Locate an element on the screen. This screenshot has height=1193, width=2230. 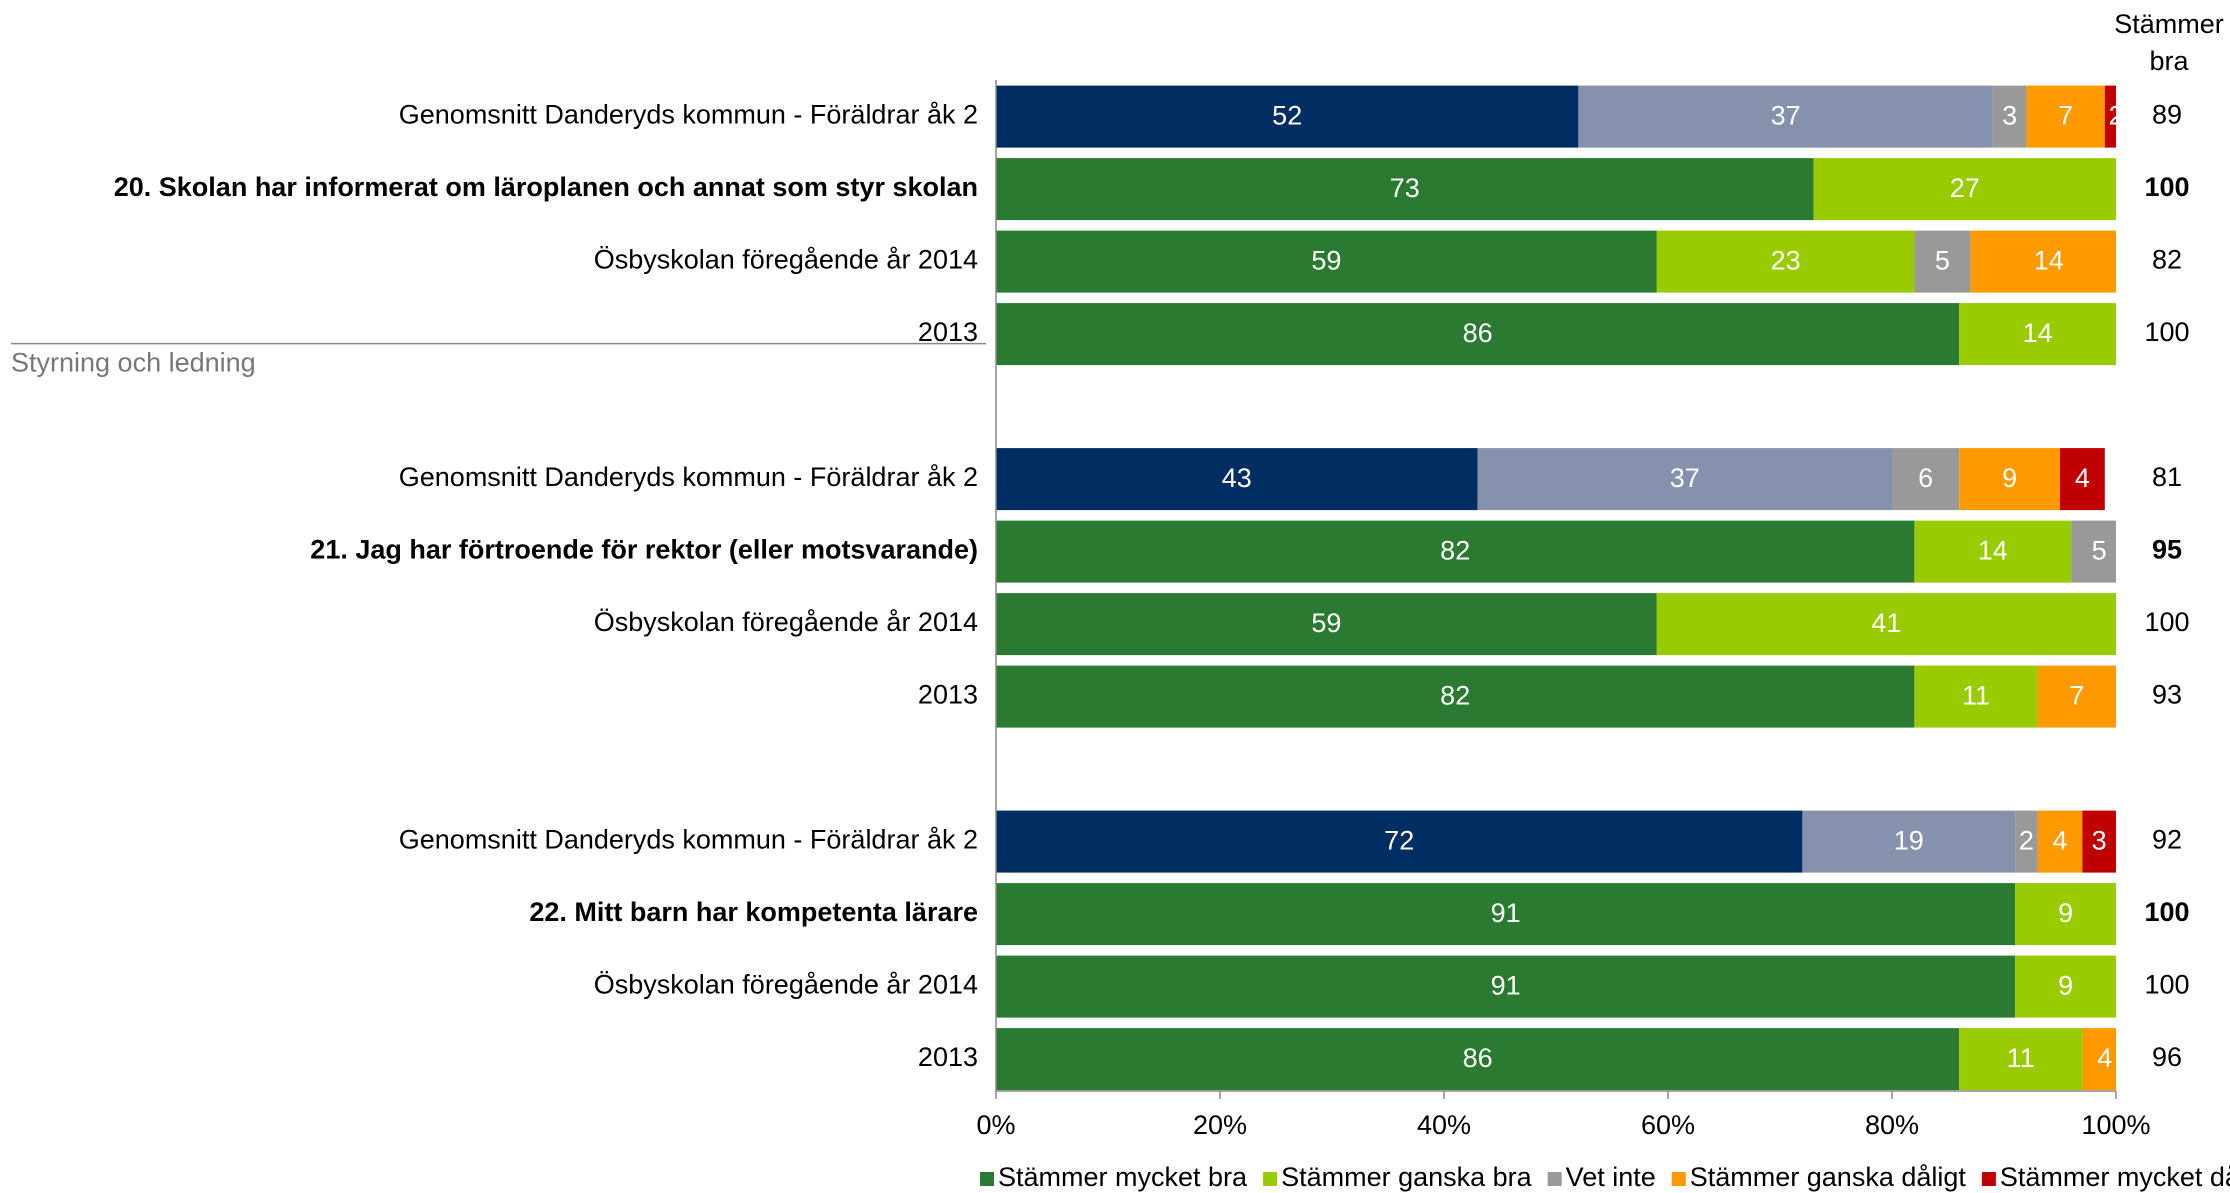
data-label: 41 is located at coordinates (1886, 623).